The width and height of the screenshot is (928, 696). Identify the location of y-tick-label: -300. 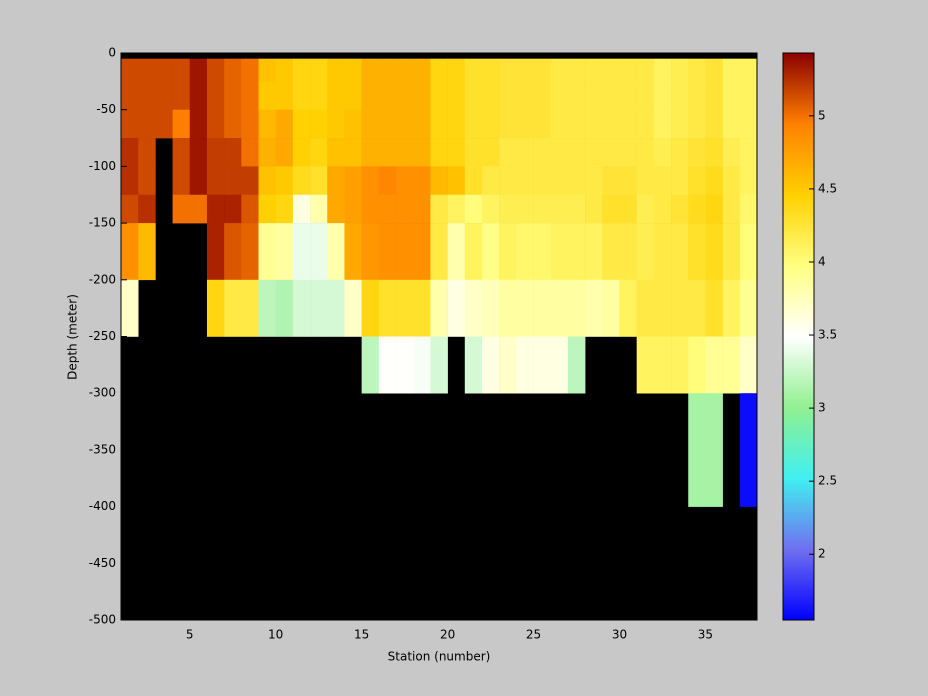
(102, 393).